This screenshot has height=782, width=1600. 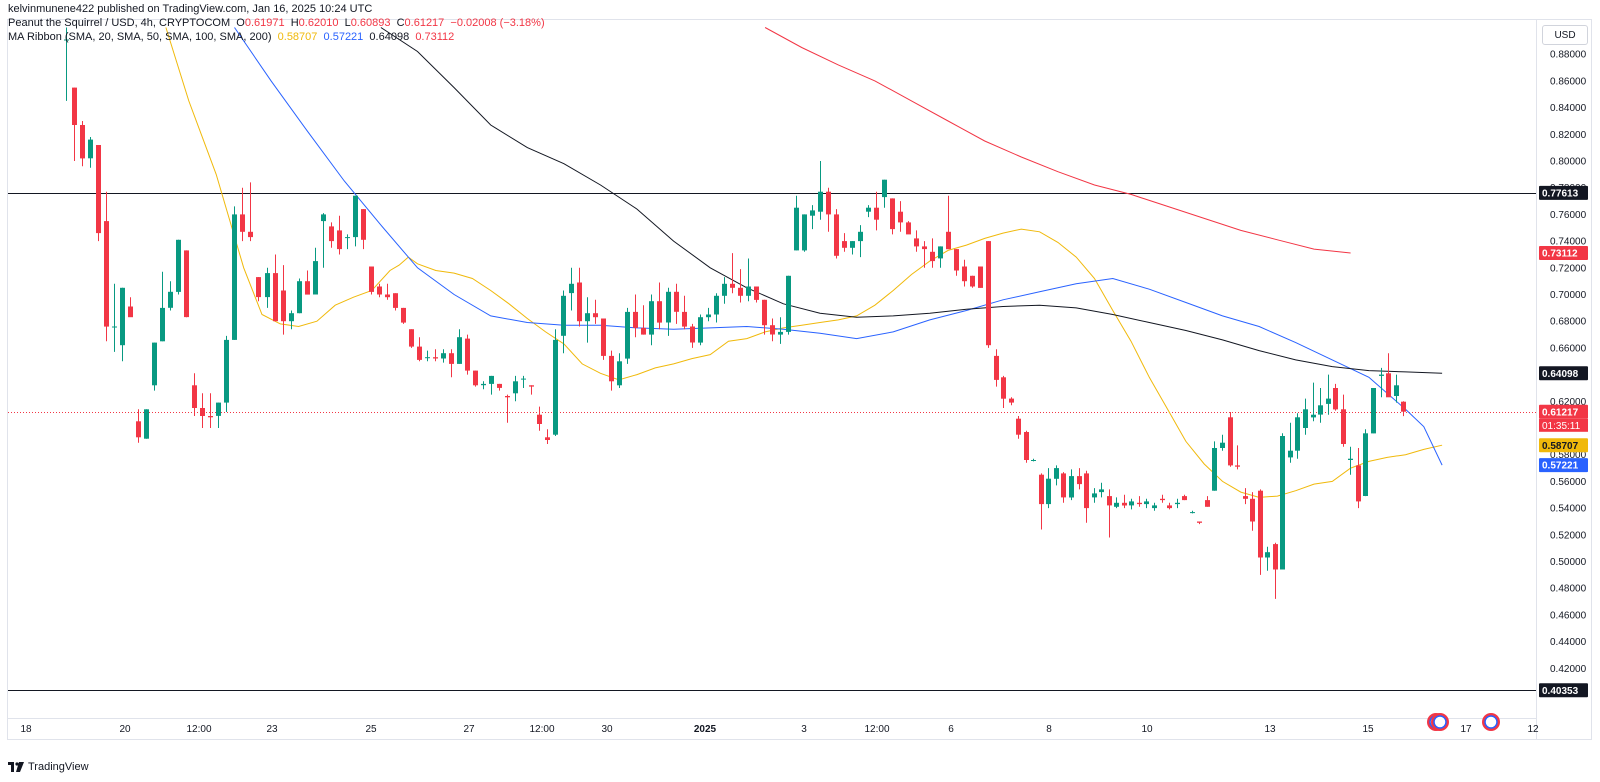 What do you see at coordinates (705, 729) in the screenshot?
I see `x-tick-label: 2025` at bounding box center [705, 729].